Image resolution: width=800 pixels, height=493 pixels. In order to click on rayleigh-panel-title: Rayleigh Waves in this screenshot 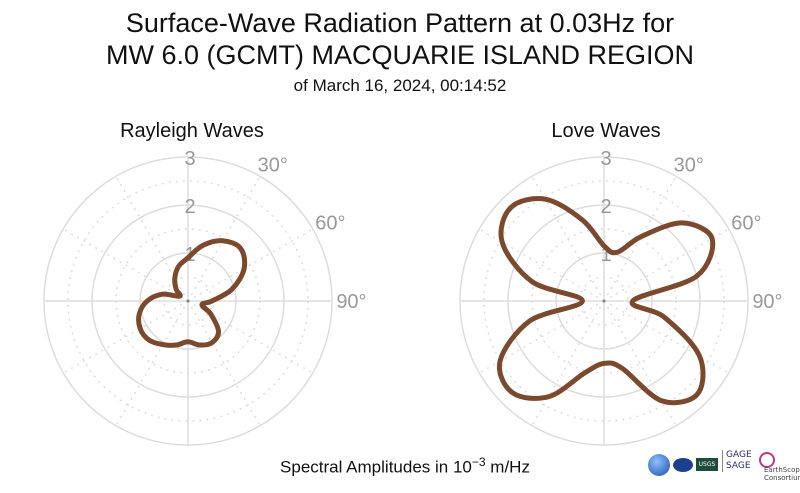, I will do `click(192, 131)`.